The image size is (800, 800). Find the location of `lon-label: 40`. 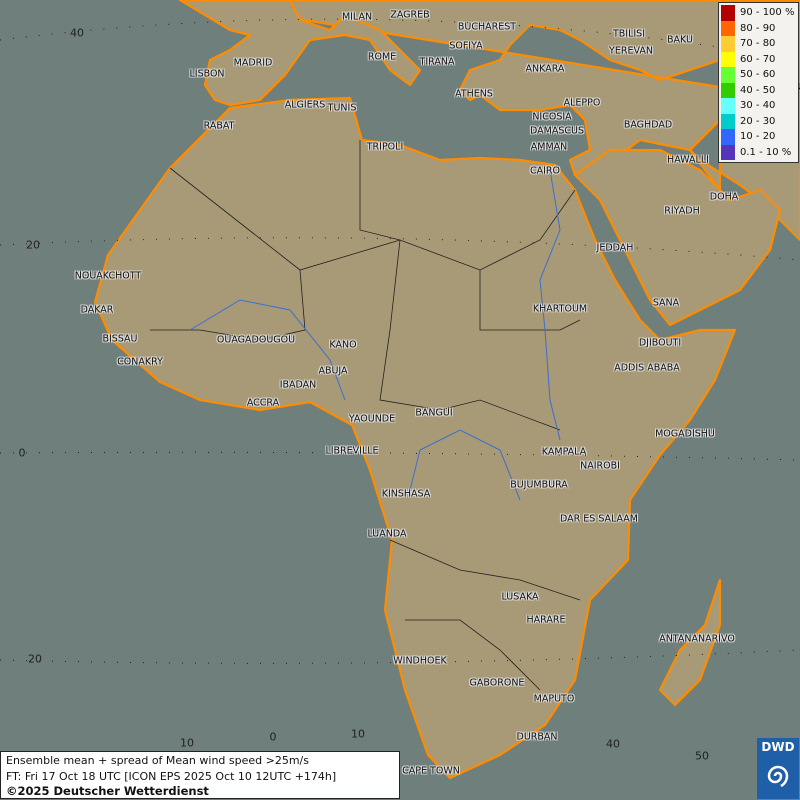

lon-label: 40 is located at coordinates (613, 744).